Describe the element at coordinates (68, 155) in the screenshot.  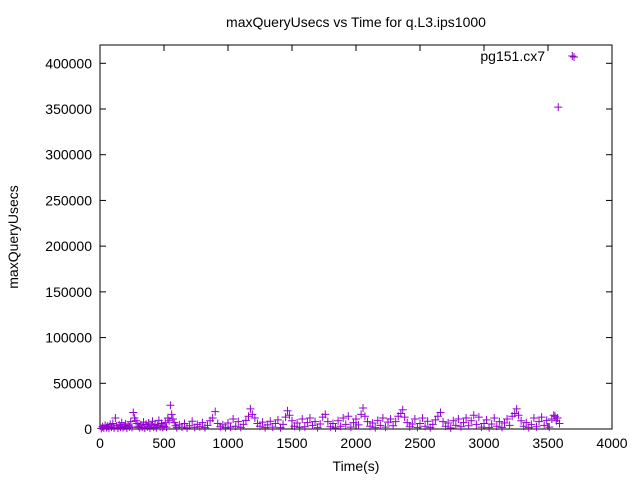
I see `y-tick-label: 300000` at that location.